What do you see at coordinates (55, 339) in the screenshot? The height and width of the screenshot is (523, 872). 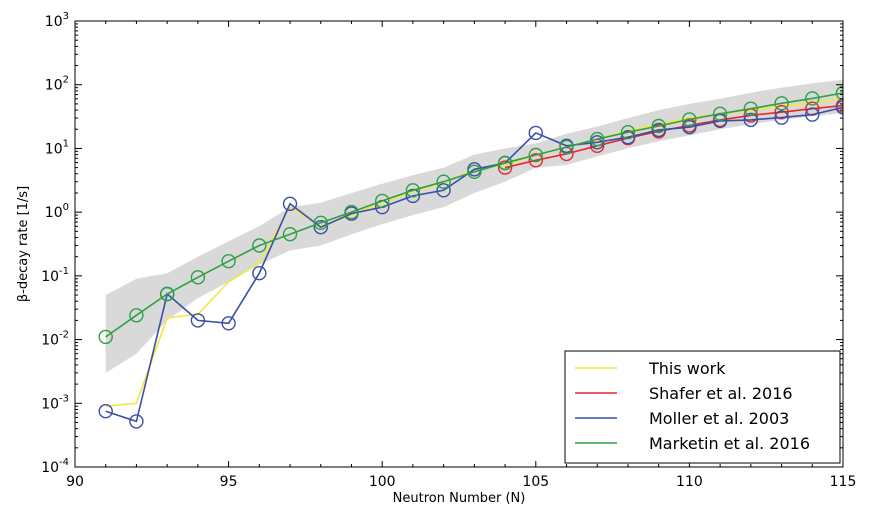 I see `y-tick-label: 10⁻²` at bounding box center [55, 339].